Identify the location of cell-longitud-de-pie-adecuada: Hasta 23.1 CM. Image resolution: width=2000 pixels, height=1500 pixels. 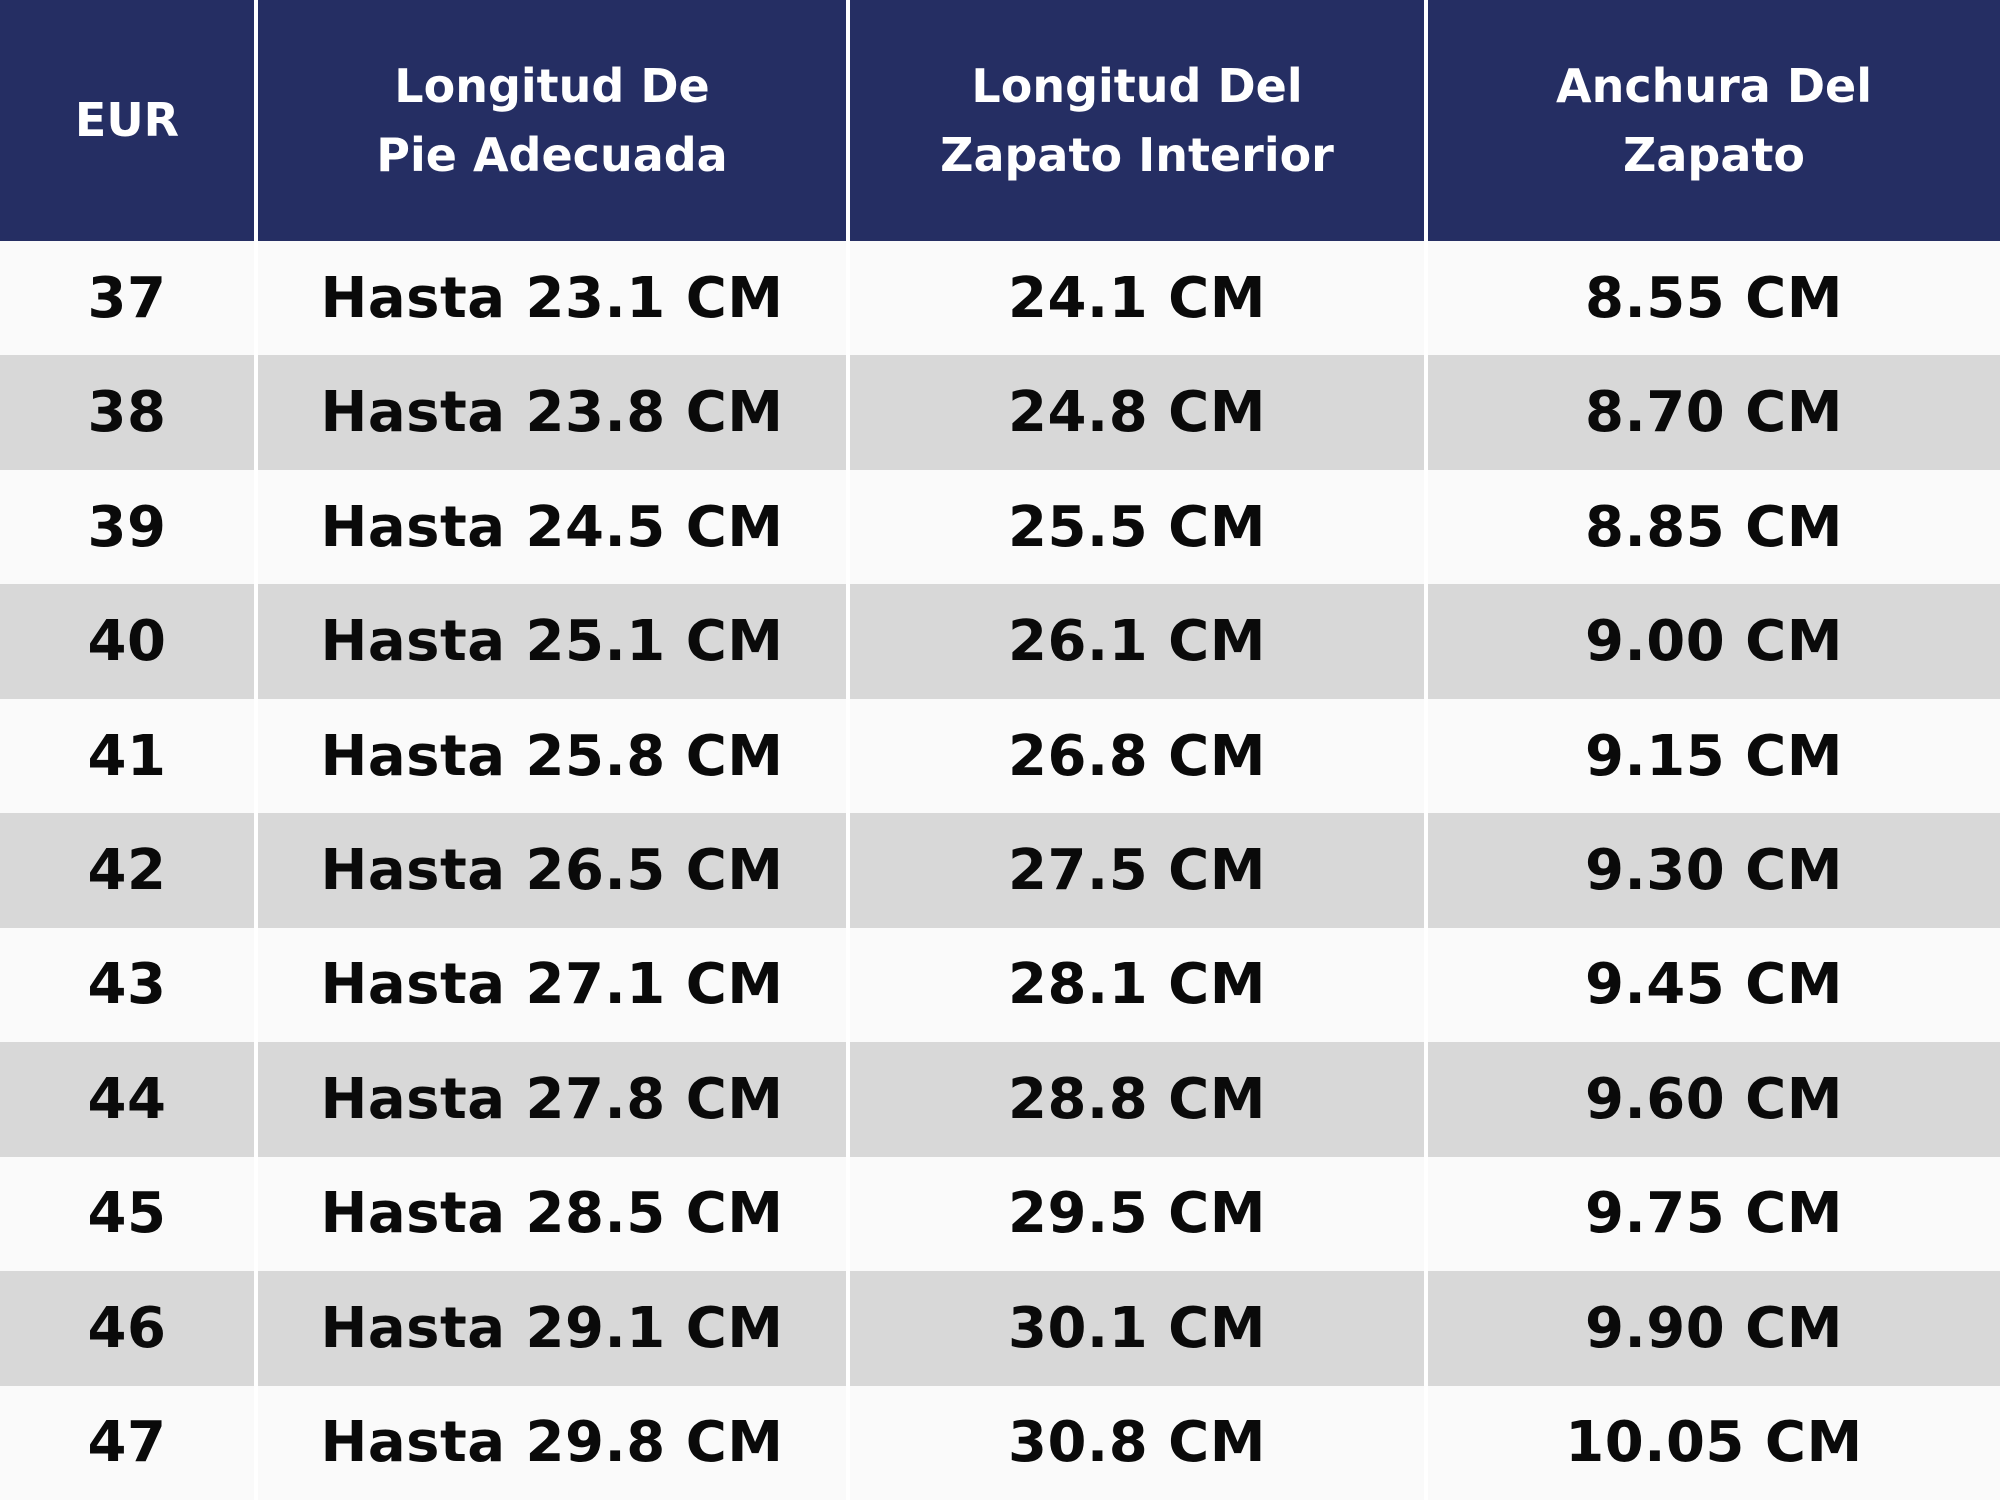
(553, 298).